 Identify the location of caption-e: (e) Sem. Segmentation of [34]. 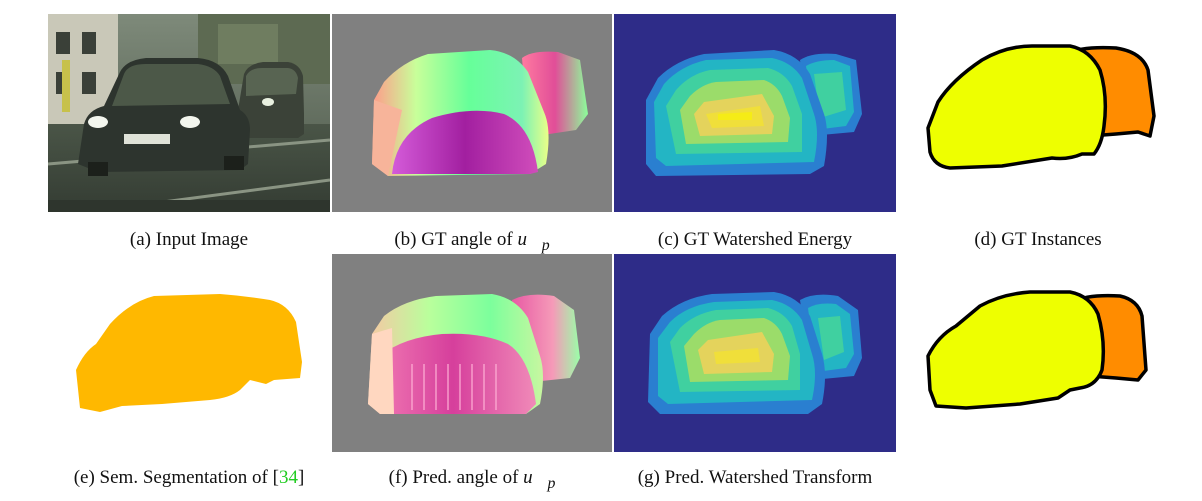
(189, 478).